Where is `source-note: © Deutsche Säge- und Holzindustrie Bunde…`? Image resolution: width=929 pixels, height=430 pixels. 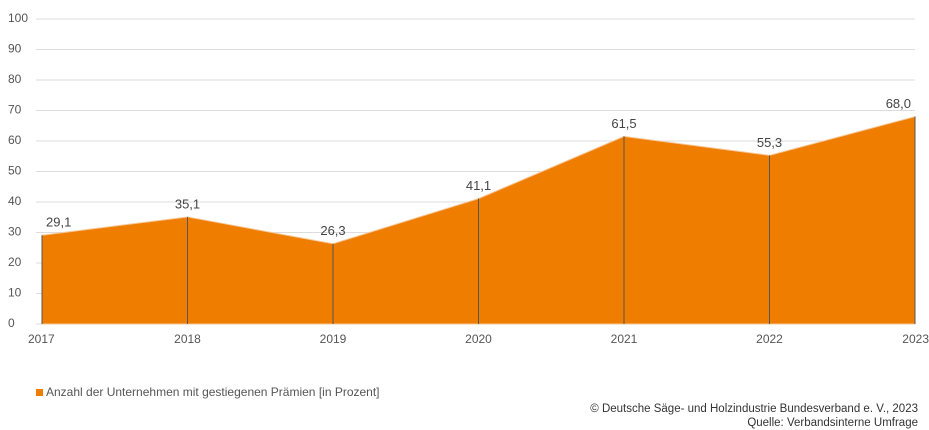
source-note: © Deutsche Säge- und Holzindustrie Bunde… is located at coordinates (754, 409).